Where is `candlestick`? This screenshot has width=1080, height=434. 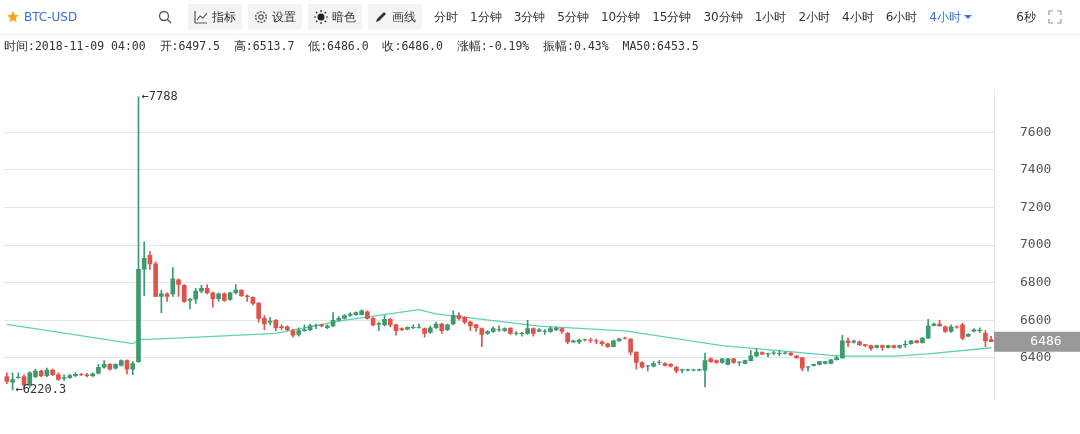
candlestick is located at coordinates (659, 362).